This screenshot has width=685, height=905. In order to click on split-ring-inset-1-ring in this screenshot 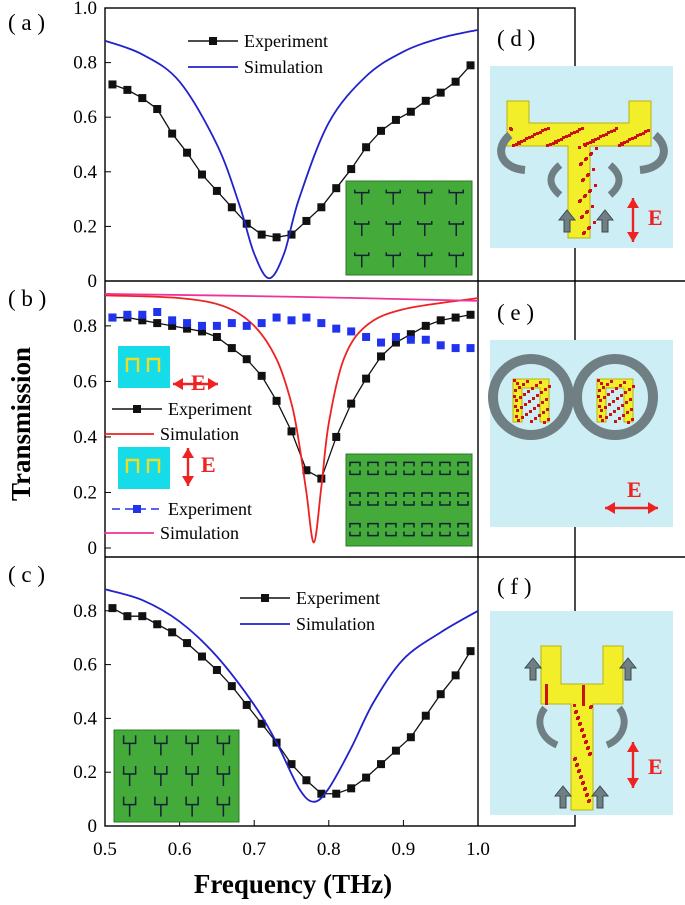, I will do `click(143, 364)`.